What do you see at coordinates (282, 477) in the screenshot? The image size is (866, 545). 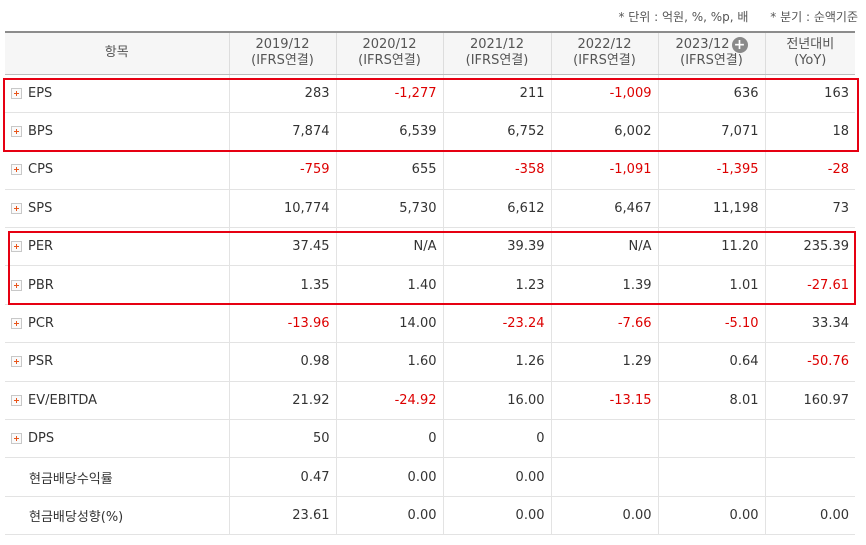 I see `value-cell: 0.47` at bounding box center [282, 477].